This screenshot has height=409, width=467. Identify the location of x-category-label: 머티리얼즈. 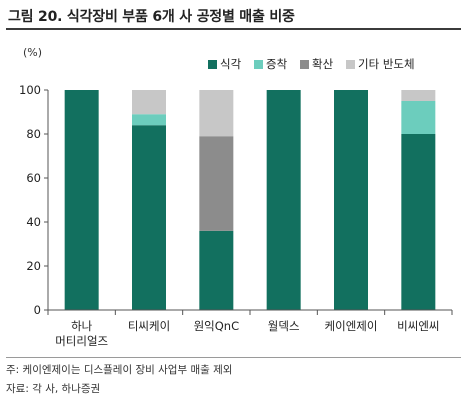
(81, 341).